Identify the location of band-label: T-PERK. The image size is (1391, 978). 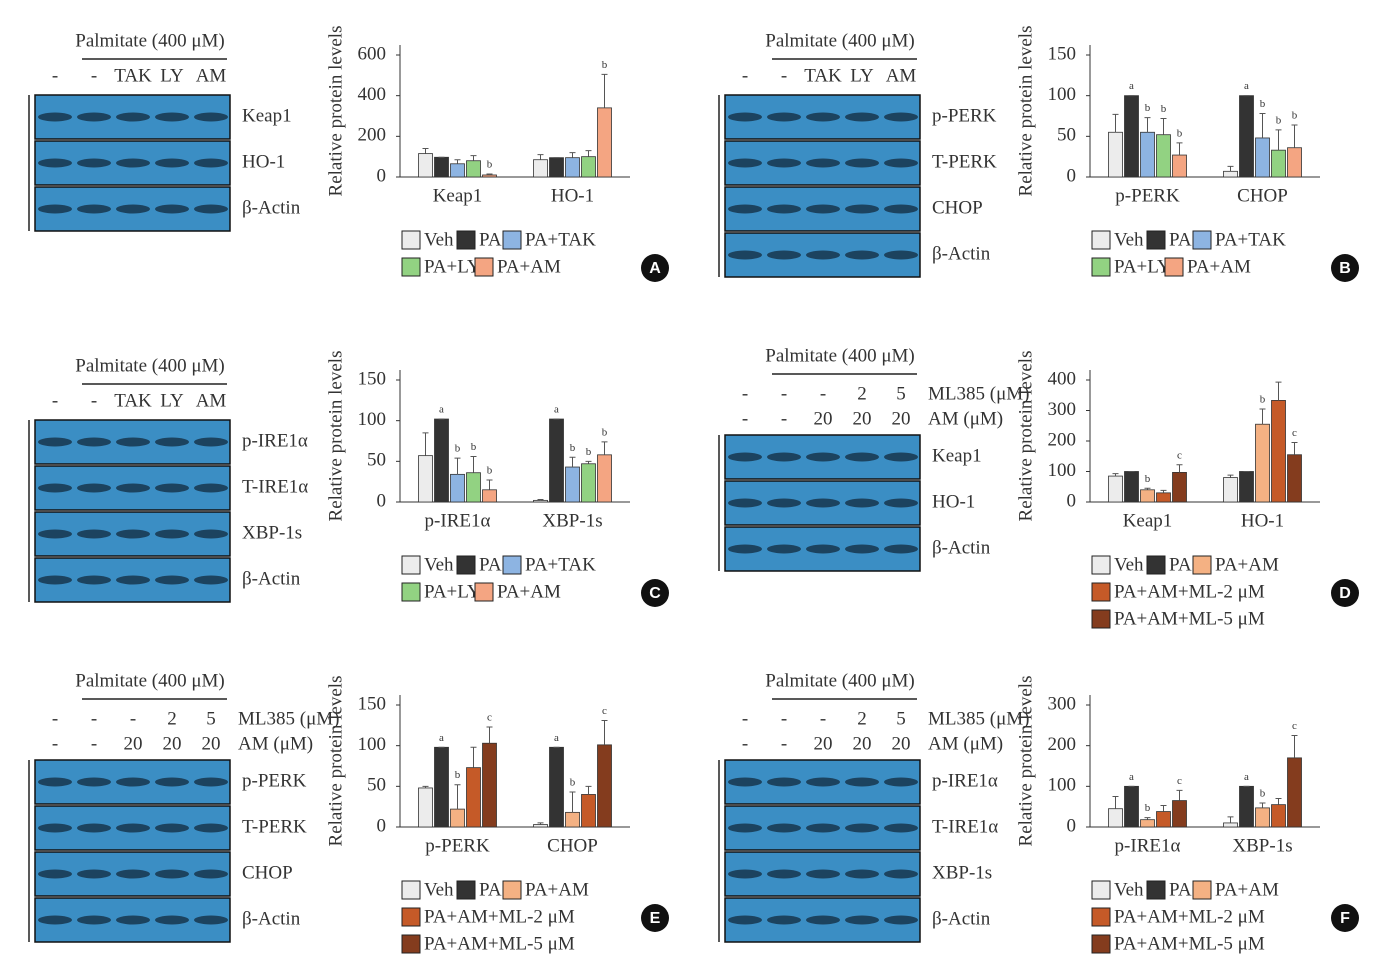
(964, 161).